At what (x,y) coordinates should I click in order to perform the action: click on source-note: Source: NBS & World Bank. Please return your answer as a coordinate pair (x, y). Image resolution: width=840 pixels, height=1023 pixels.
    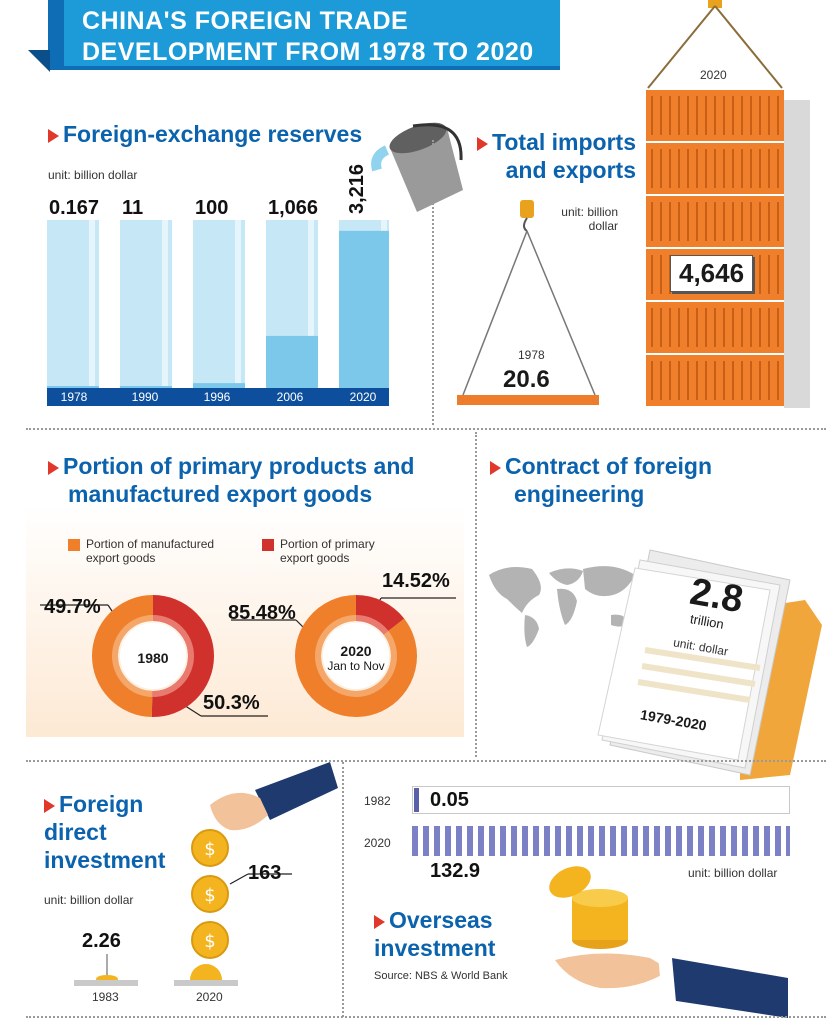
    Looking at the image, I should click on (441, 976).